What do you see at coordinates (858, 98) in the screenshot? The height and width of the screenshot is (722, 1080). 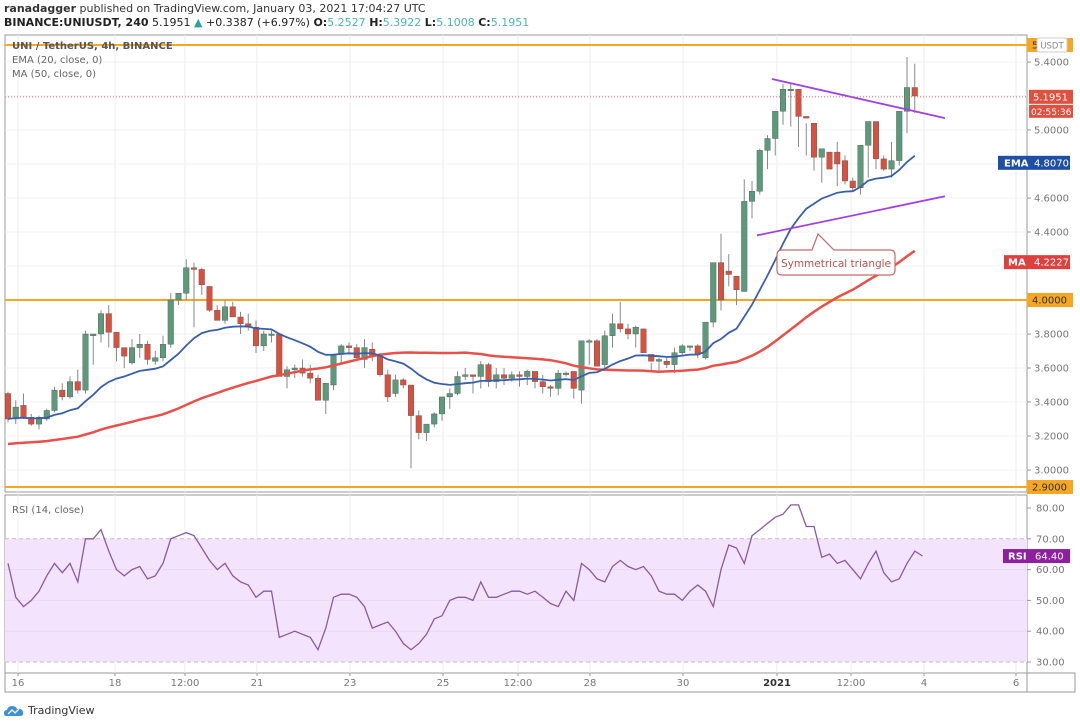 I see `triangle-upper-line` at bounding box center [858, 98].